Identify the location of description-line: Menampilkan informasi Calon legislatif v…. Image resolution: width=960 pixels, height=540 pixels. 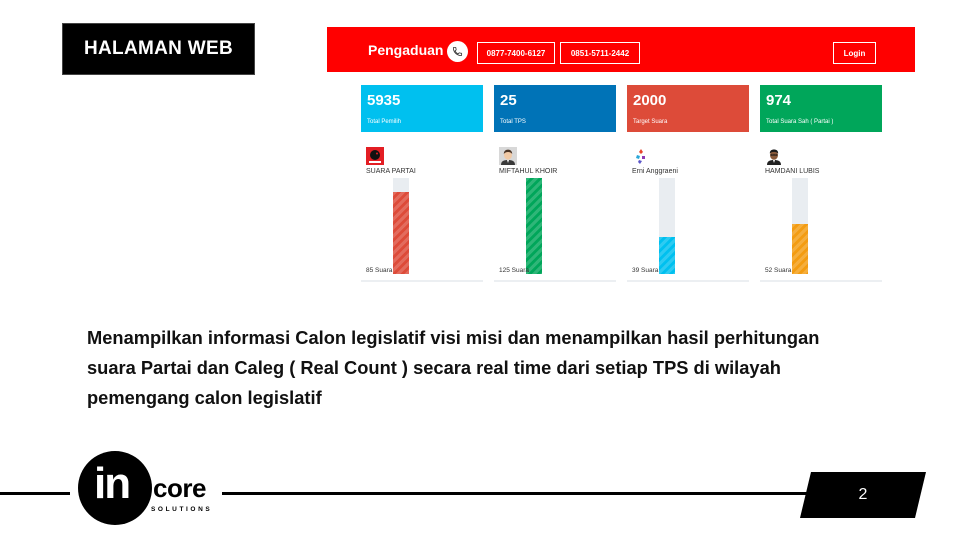
(453, 337).